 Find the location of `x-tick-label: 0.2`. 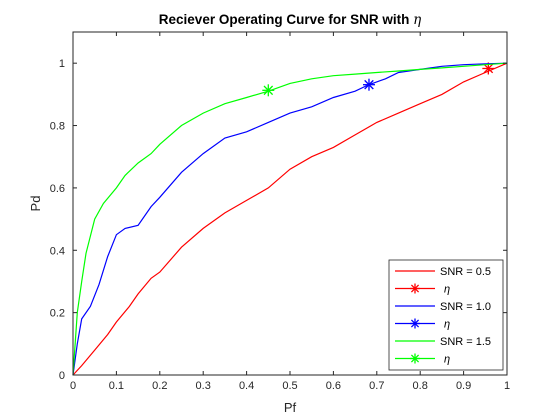

x-tick-label: 0.2 is located at coordinates (159, 386).